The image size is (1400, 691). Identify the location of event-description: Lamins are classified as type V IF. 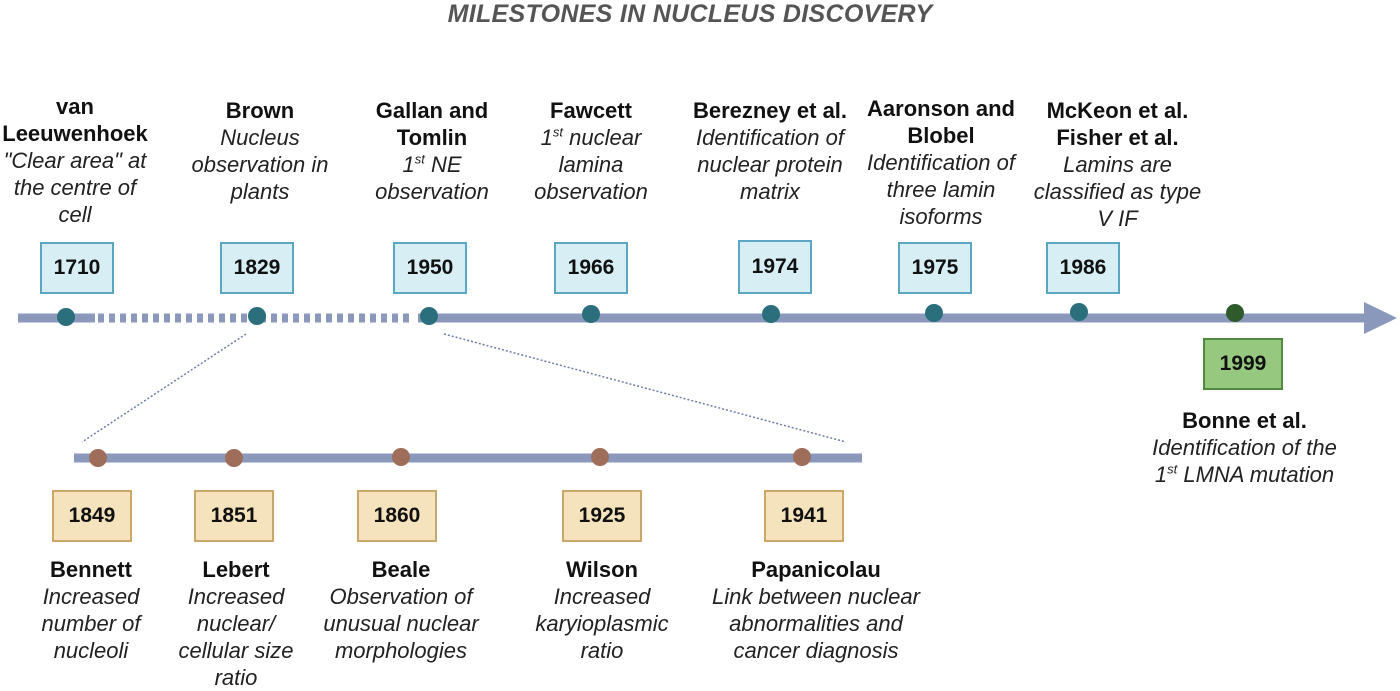
(1117, 191).